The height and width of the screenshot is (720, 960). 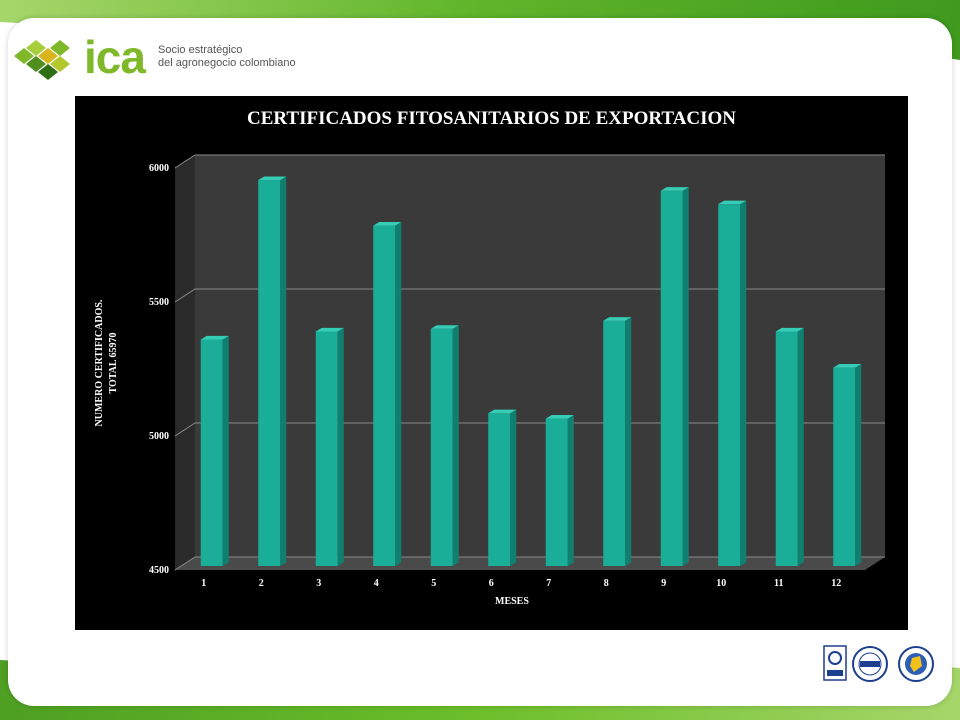 I want to click on ica-logo-text: ica, so click(x=115, y=57).